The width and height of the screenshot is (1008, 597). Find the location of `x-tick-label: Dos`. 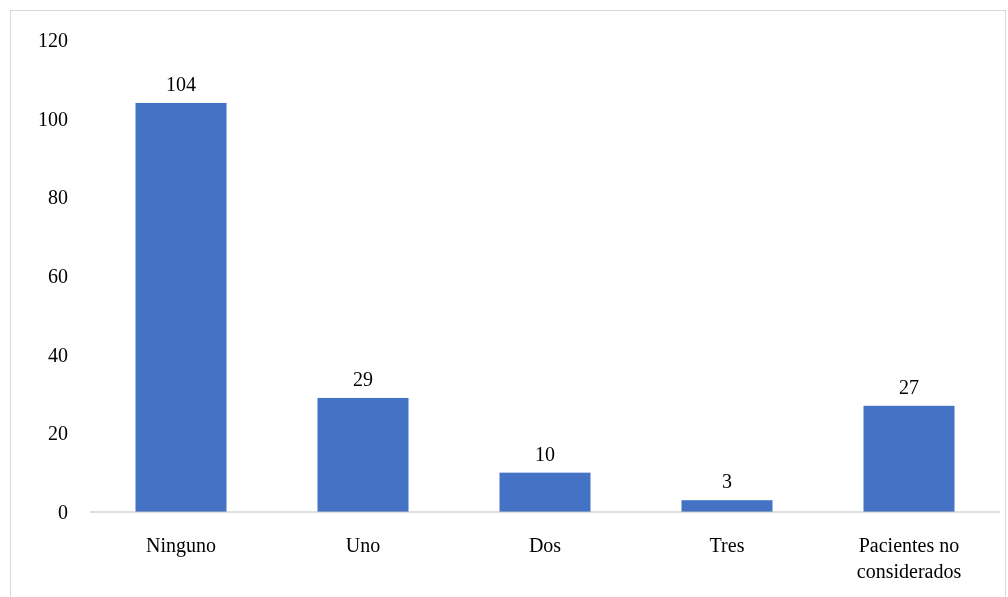

x-tick-label: Dos is located at coordinates (545, 545).